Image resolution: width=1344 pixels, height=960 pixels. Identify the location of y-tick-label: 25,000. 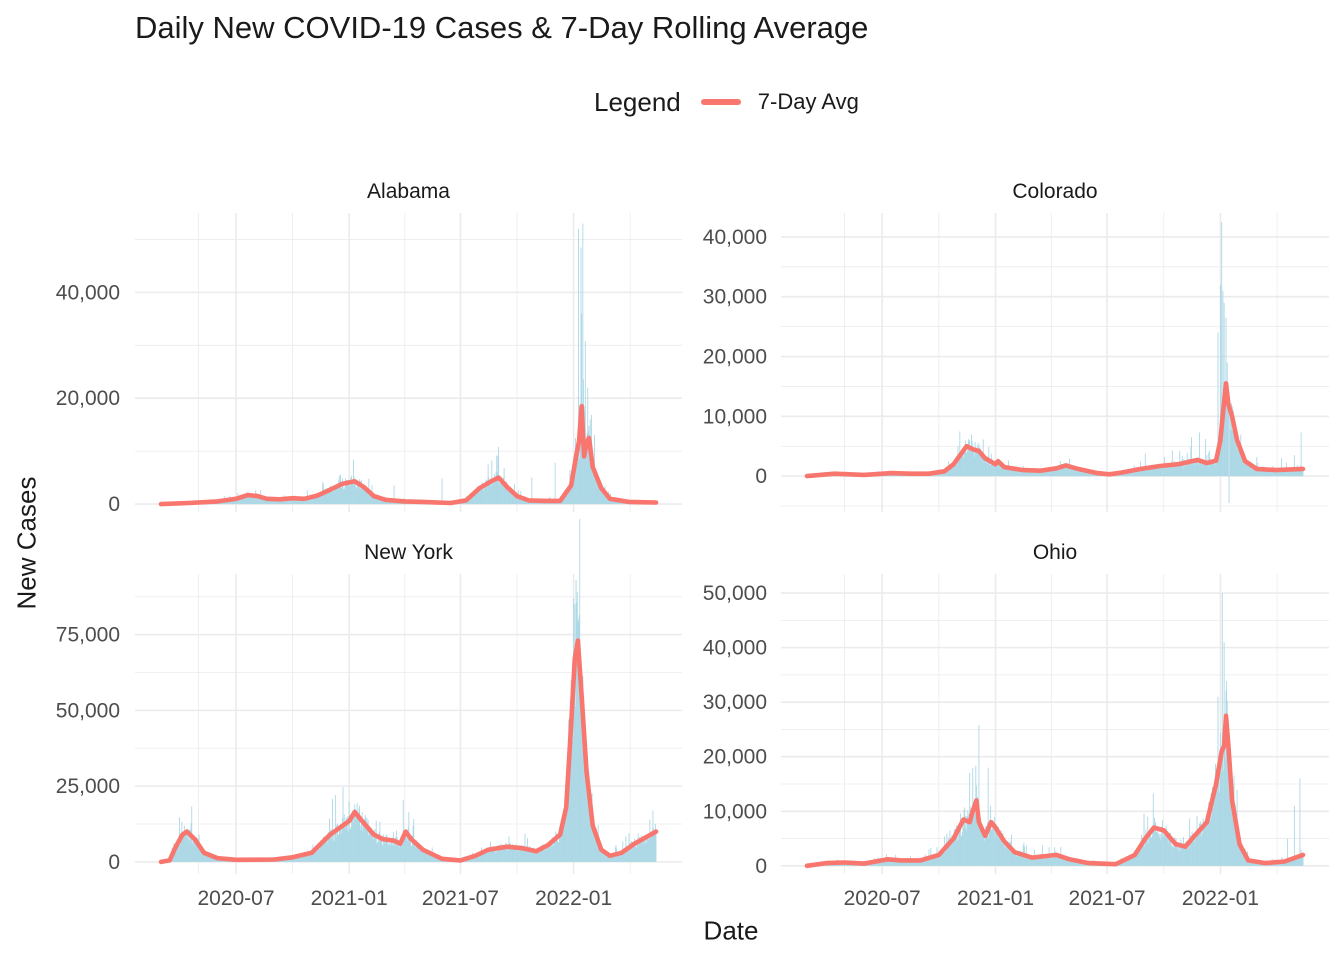
(88, 786).